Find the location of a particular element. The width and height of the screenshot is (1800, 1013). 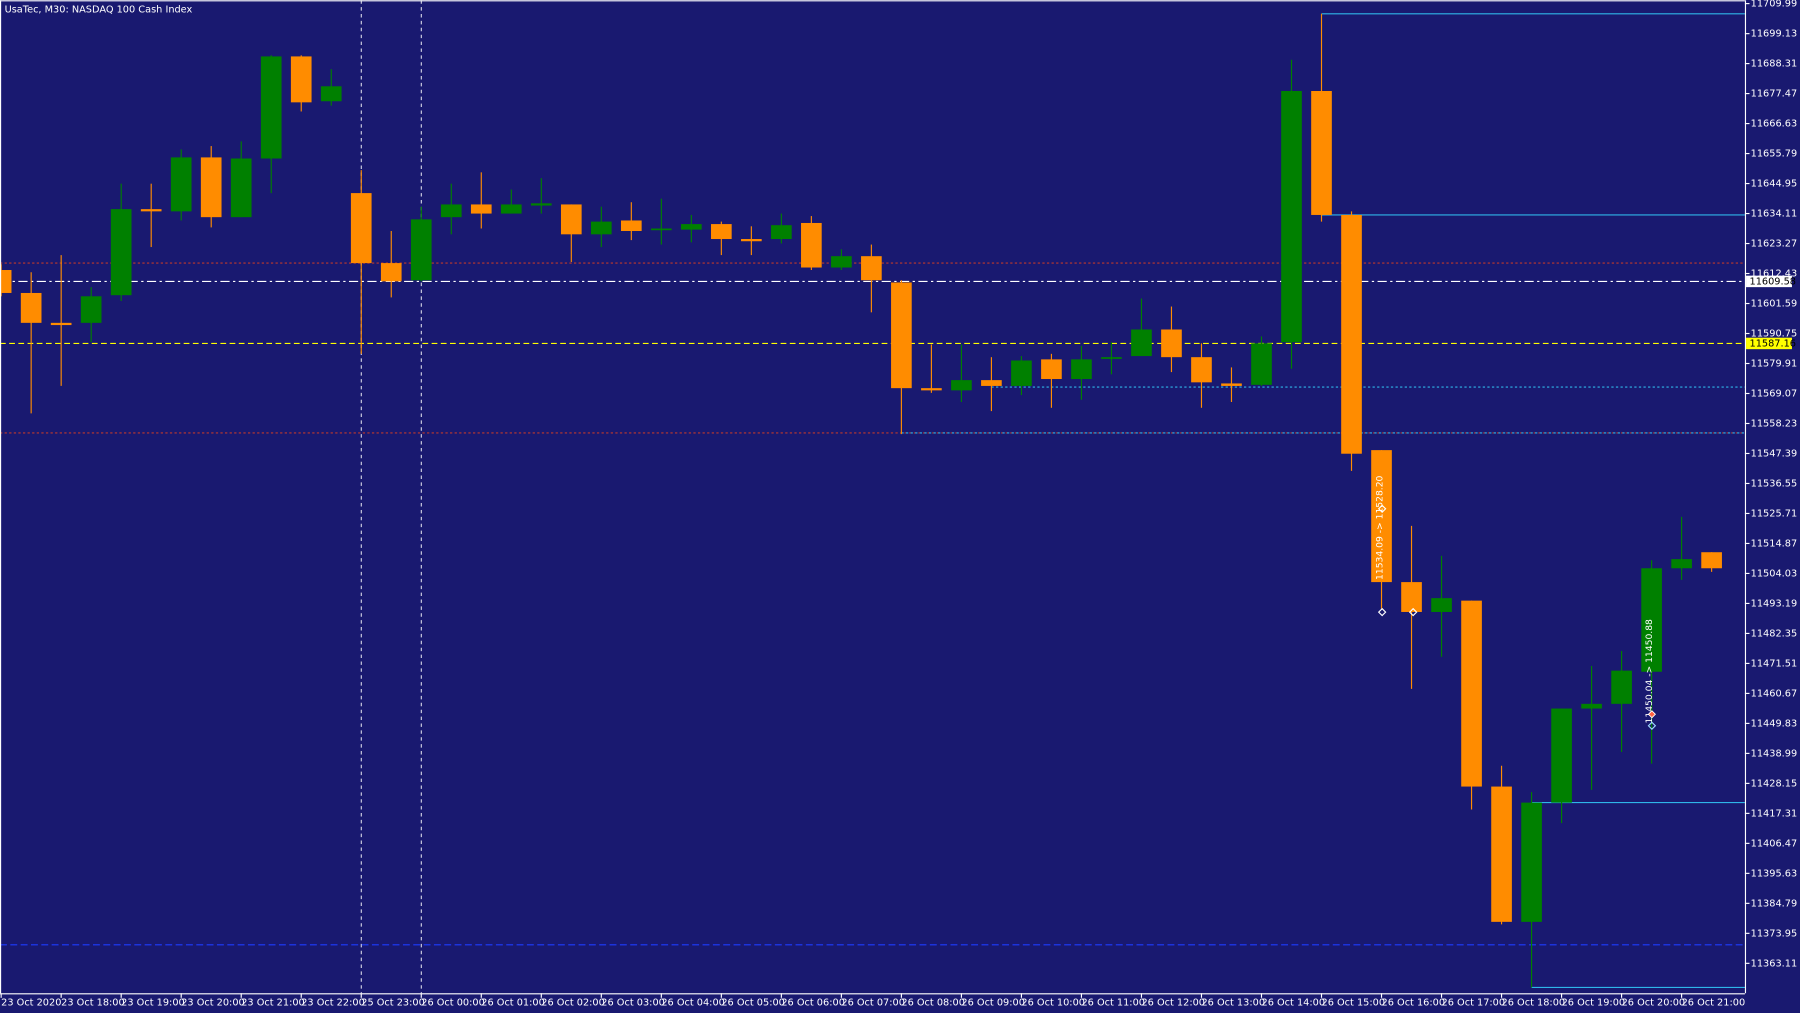

y-tick-label: 11428.15 is located at coordinates (1774, 783).